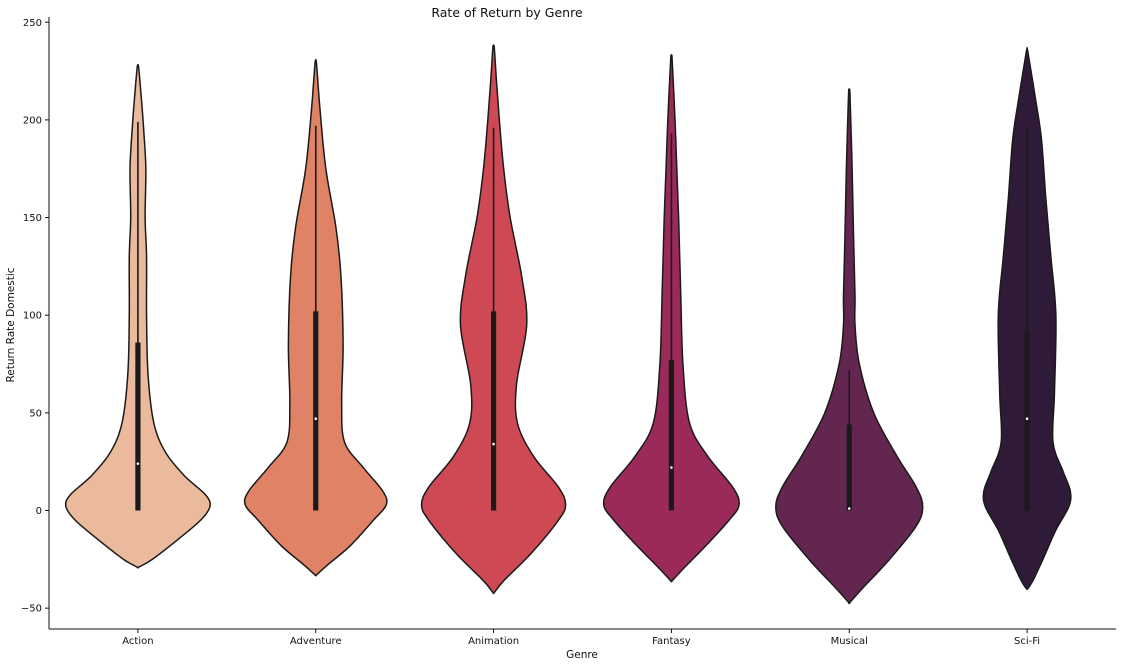 The image size is (1123, 667). Describe the element at coordinates (35, 323) in the screenshot. I see `y-axis: −50 0 50 100 150 200 250` at that location.